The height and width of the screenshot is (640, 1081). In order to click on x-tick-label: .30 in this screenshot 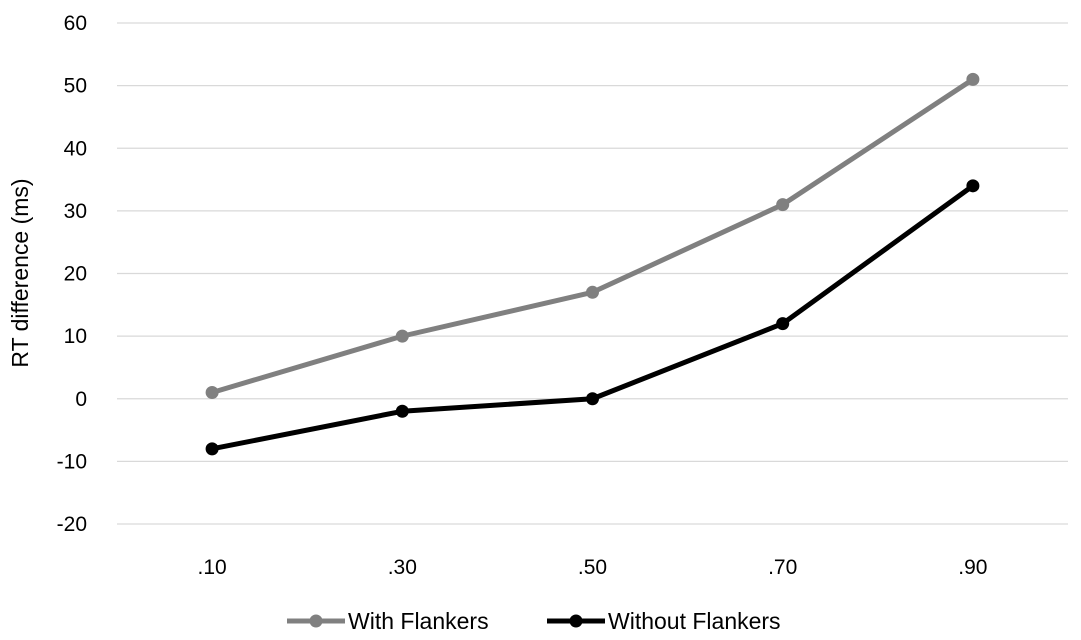, I will do `click(402, 567)`.